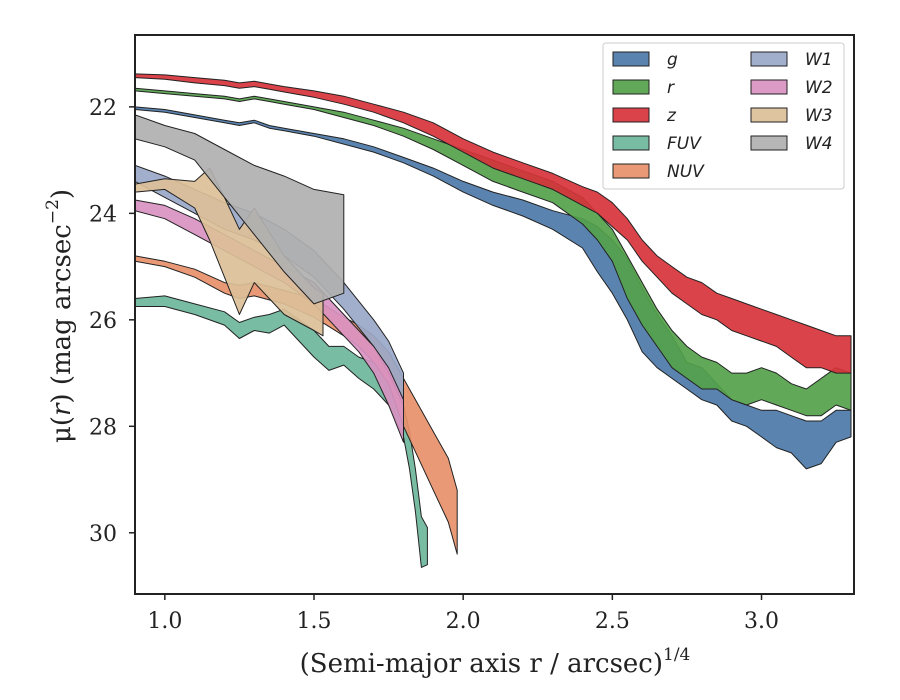 The image size is (900, 700). What do you see at coordinates (769, 115) in the screenshot?
I see `legend-swatch-w3` at bounding box center [769, 115].